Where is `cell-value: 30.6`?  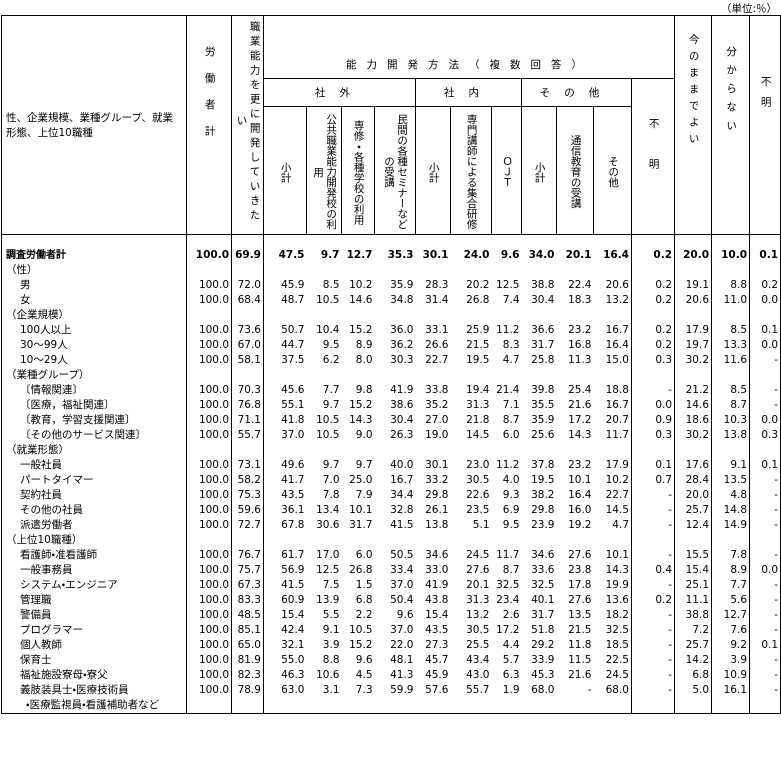 cell-value: 30.6 is located at coordinates (328, 525).